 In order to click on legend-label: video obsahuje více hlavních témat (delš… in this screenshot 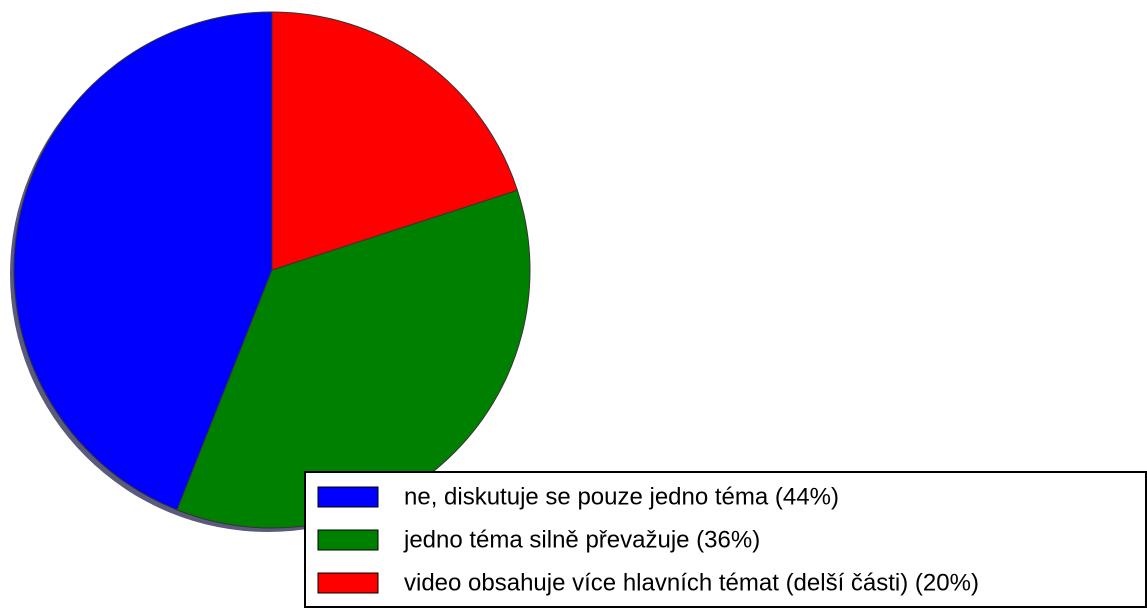, I will do `click(691, 582)`.